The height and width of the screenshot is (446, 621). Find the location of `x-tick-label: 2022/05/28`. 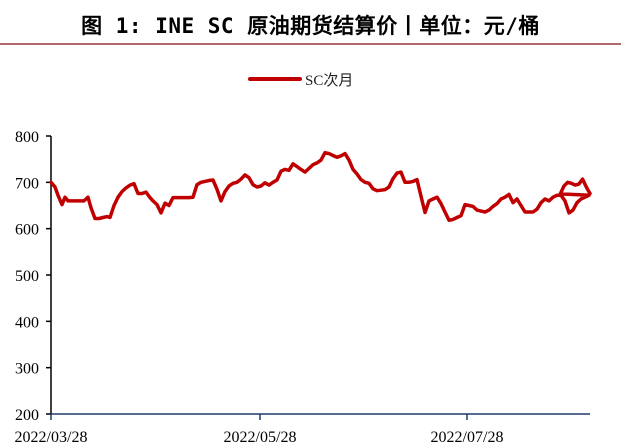

x-tick-label: 2022/05/28 is located at coordinates (260, 437).